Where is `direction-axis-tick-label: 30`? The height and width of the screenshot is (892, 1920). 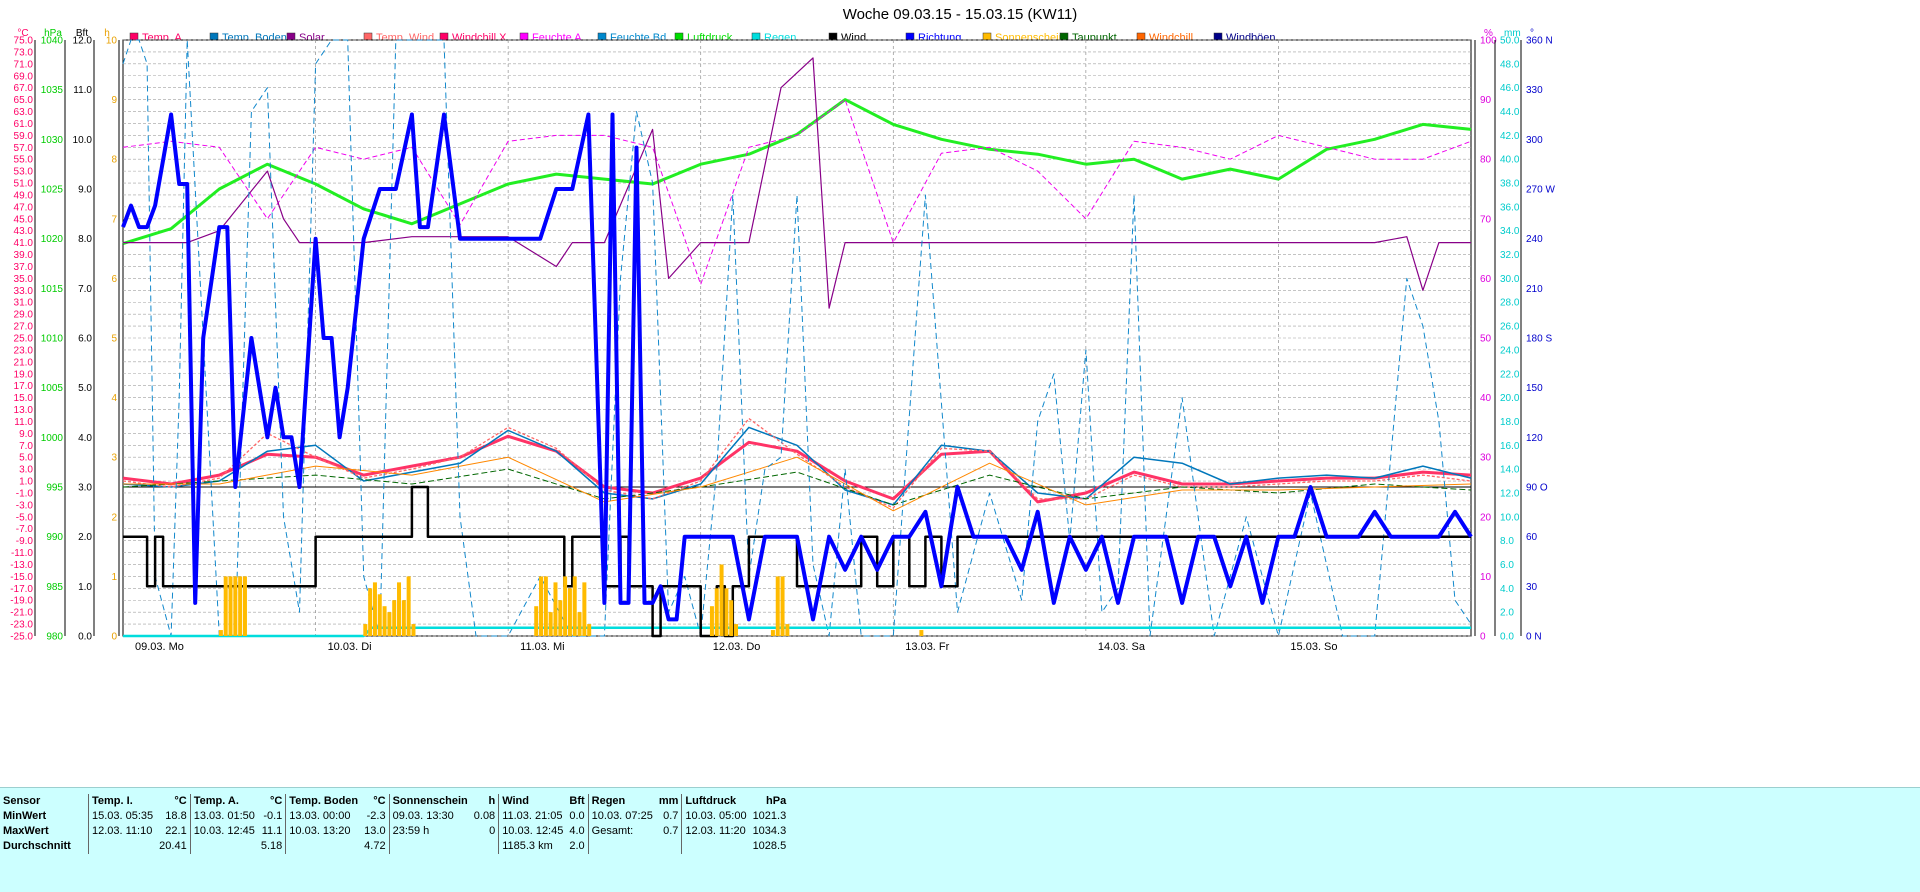 direction-axis-tick-label: 30 is located at coordinates (1532, 587).